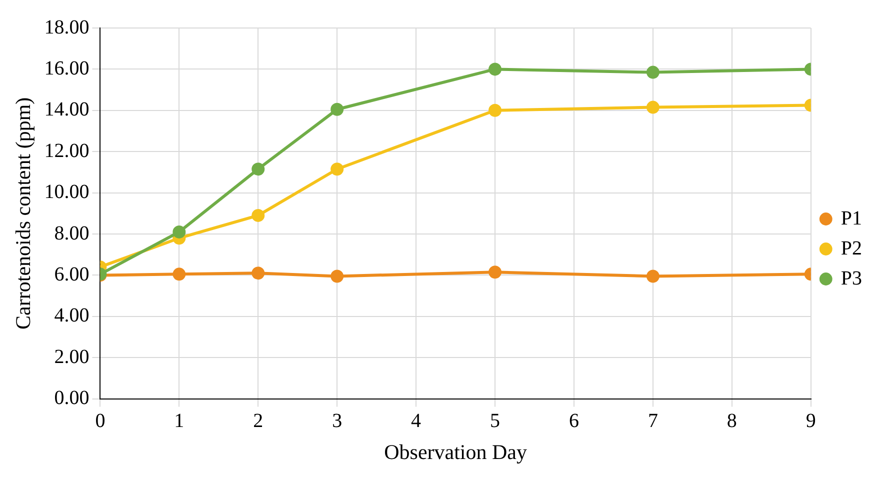  What do you see at coordinates (851, 218) in the screenshot?
I see `legend-label: P1` at bounding box center [851, 218].